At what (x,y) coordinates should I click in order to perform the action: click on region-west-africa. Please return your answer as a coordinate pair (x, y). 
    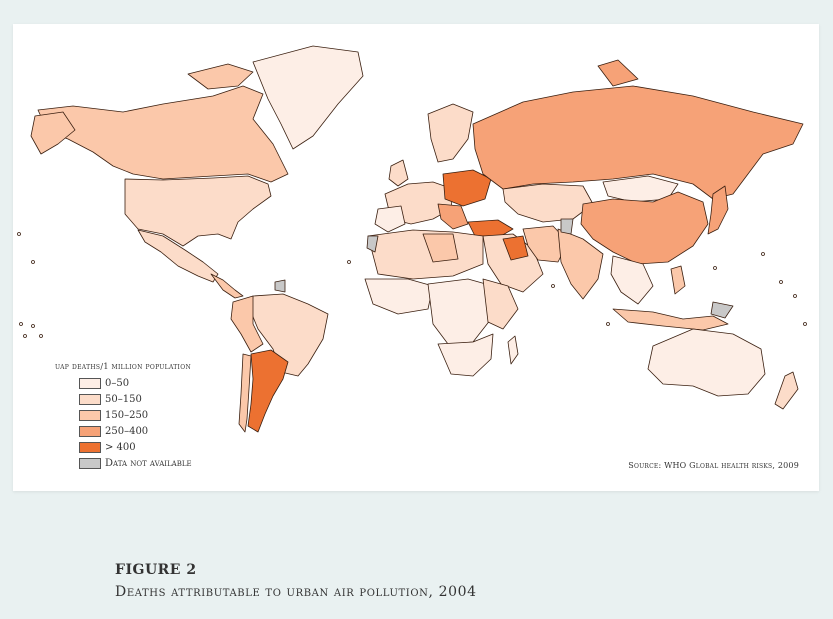
    Looking at the image, I should click on (399, 296).